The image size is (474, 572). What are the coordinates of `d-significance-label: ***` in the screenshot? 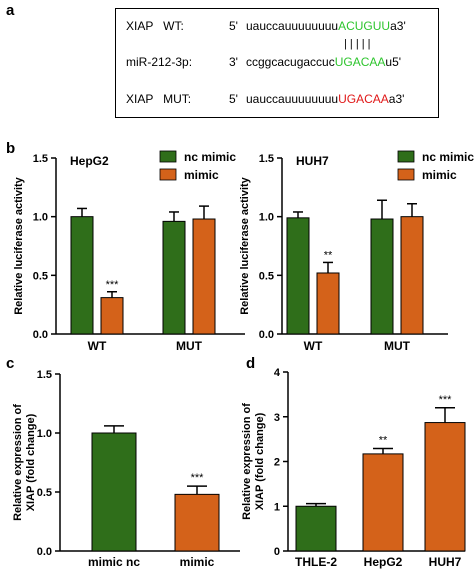 It's located at (446, 400).